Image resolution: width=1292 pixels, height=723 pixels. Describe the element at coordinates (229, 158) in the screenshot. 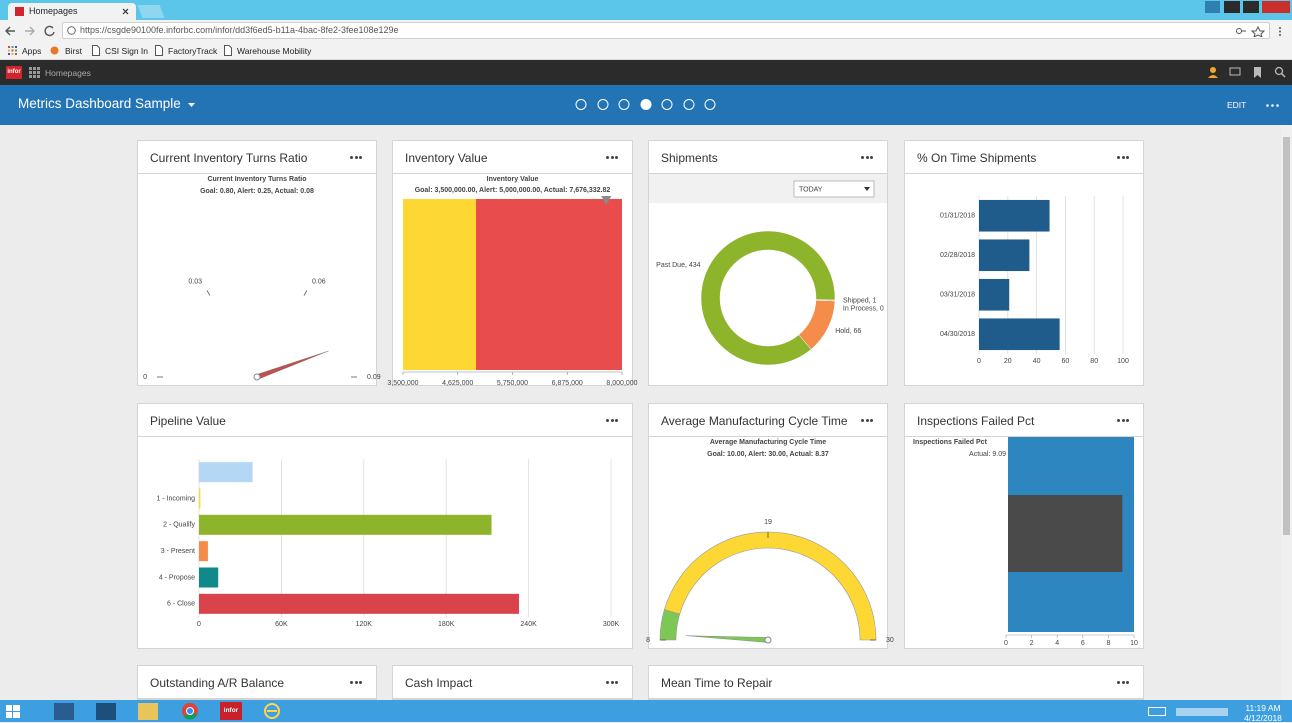

I see `card-title: Current Inventory Turns Ratio` at that location.